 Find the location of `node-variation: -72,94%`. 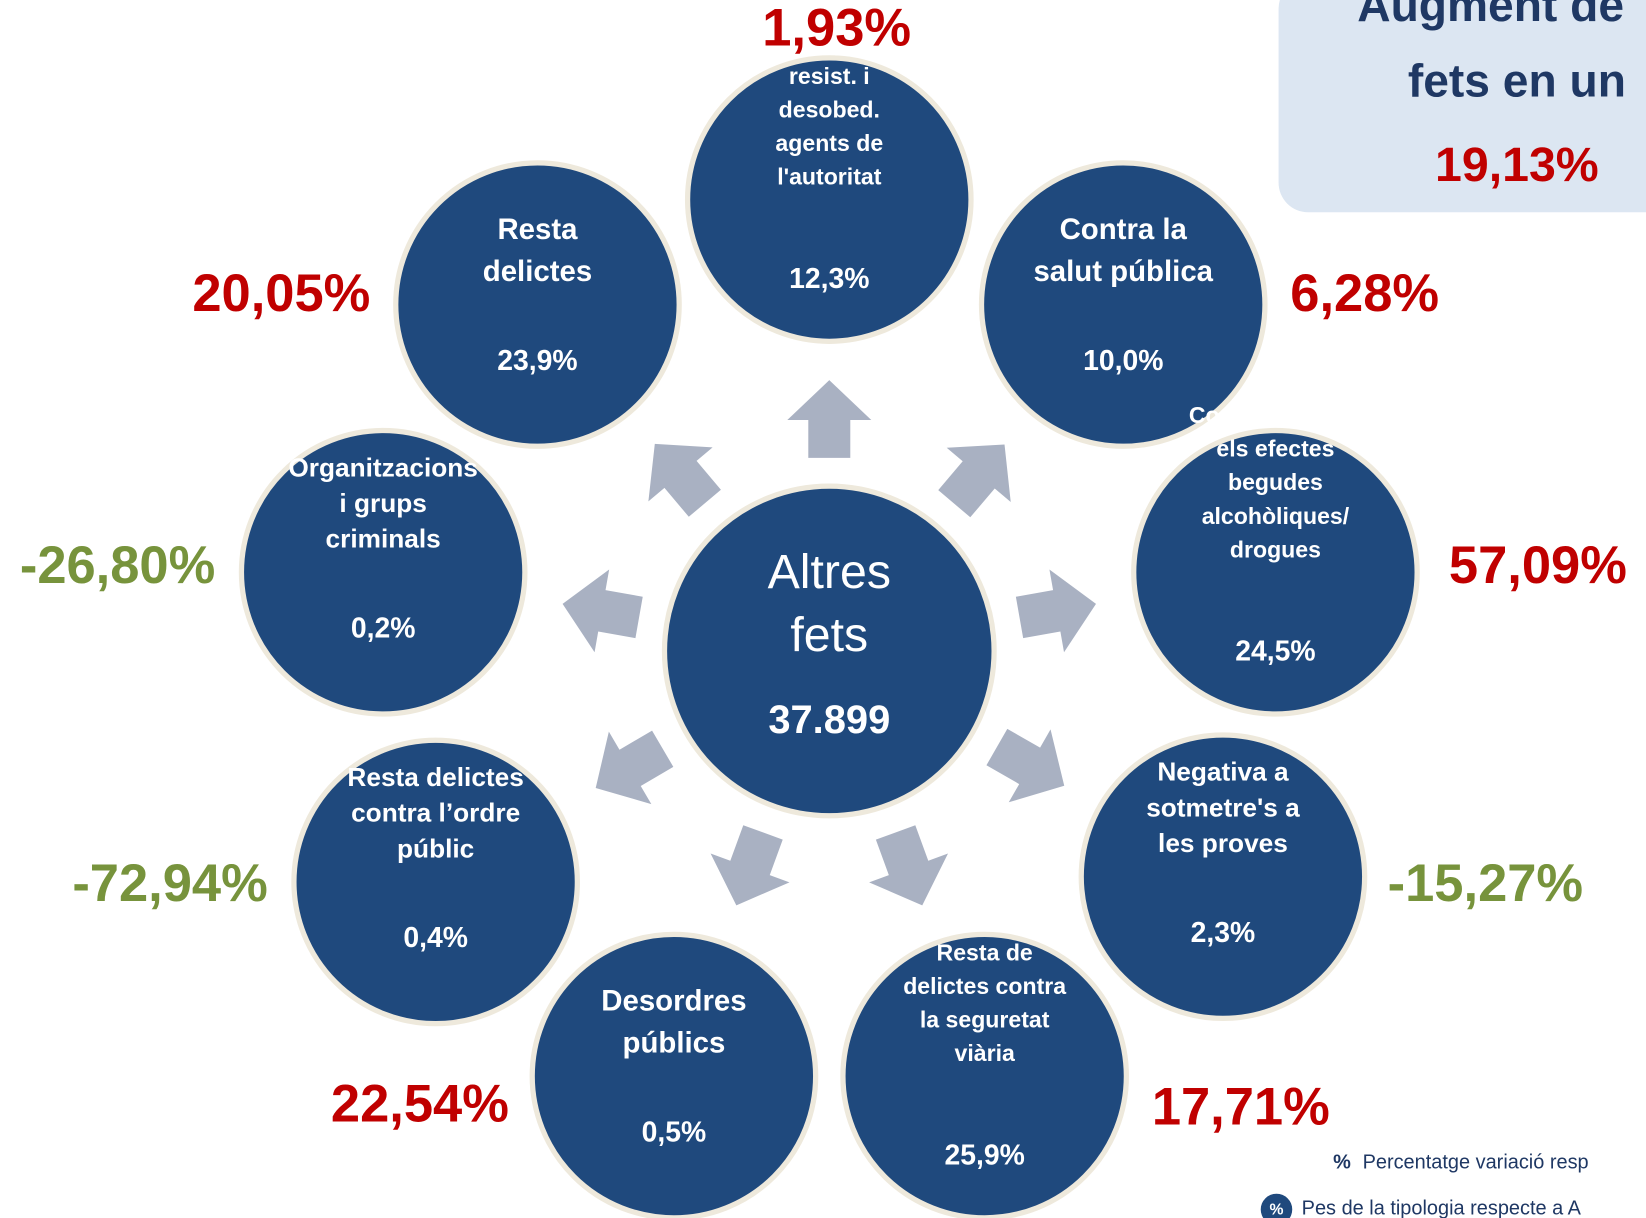

node-variation: -72,94% is located at coordinates (169, 883).